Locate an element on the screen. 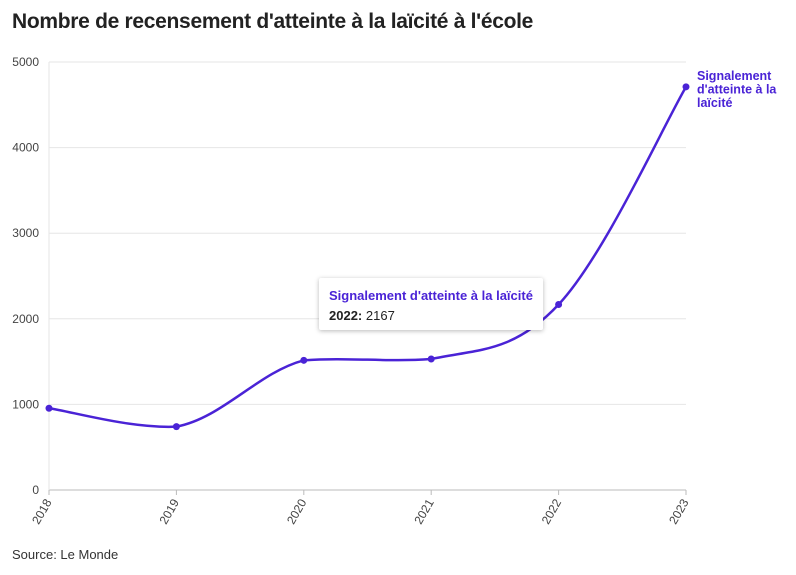 Image resolution: width=796 pixels, height=575 pixels. tooltip-value-row: 2022: 2167 is located at coordinates (431, 316).